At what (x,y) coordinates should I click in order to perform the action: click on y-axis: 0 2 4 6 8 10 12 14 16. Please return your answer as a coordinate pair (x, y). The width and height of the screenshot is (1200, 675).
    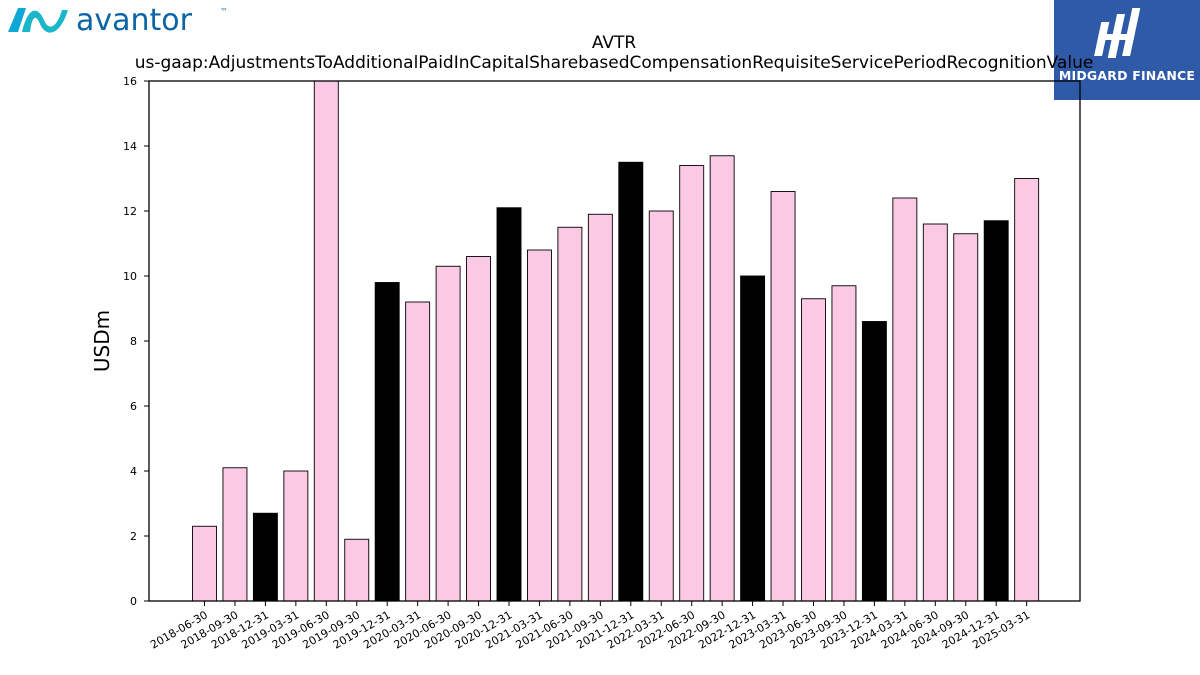
    Looking at the image, I should click on (136, 341).